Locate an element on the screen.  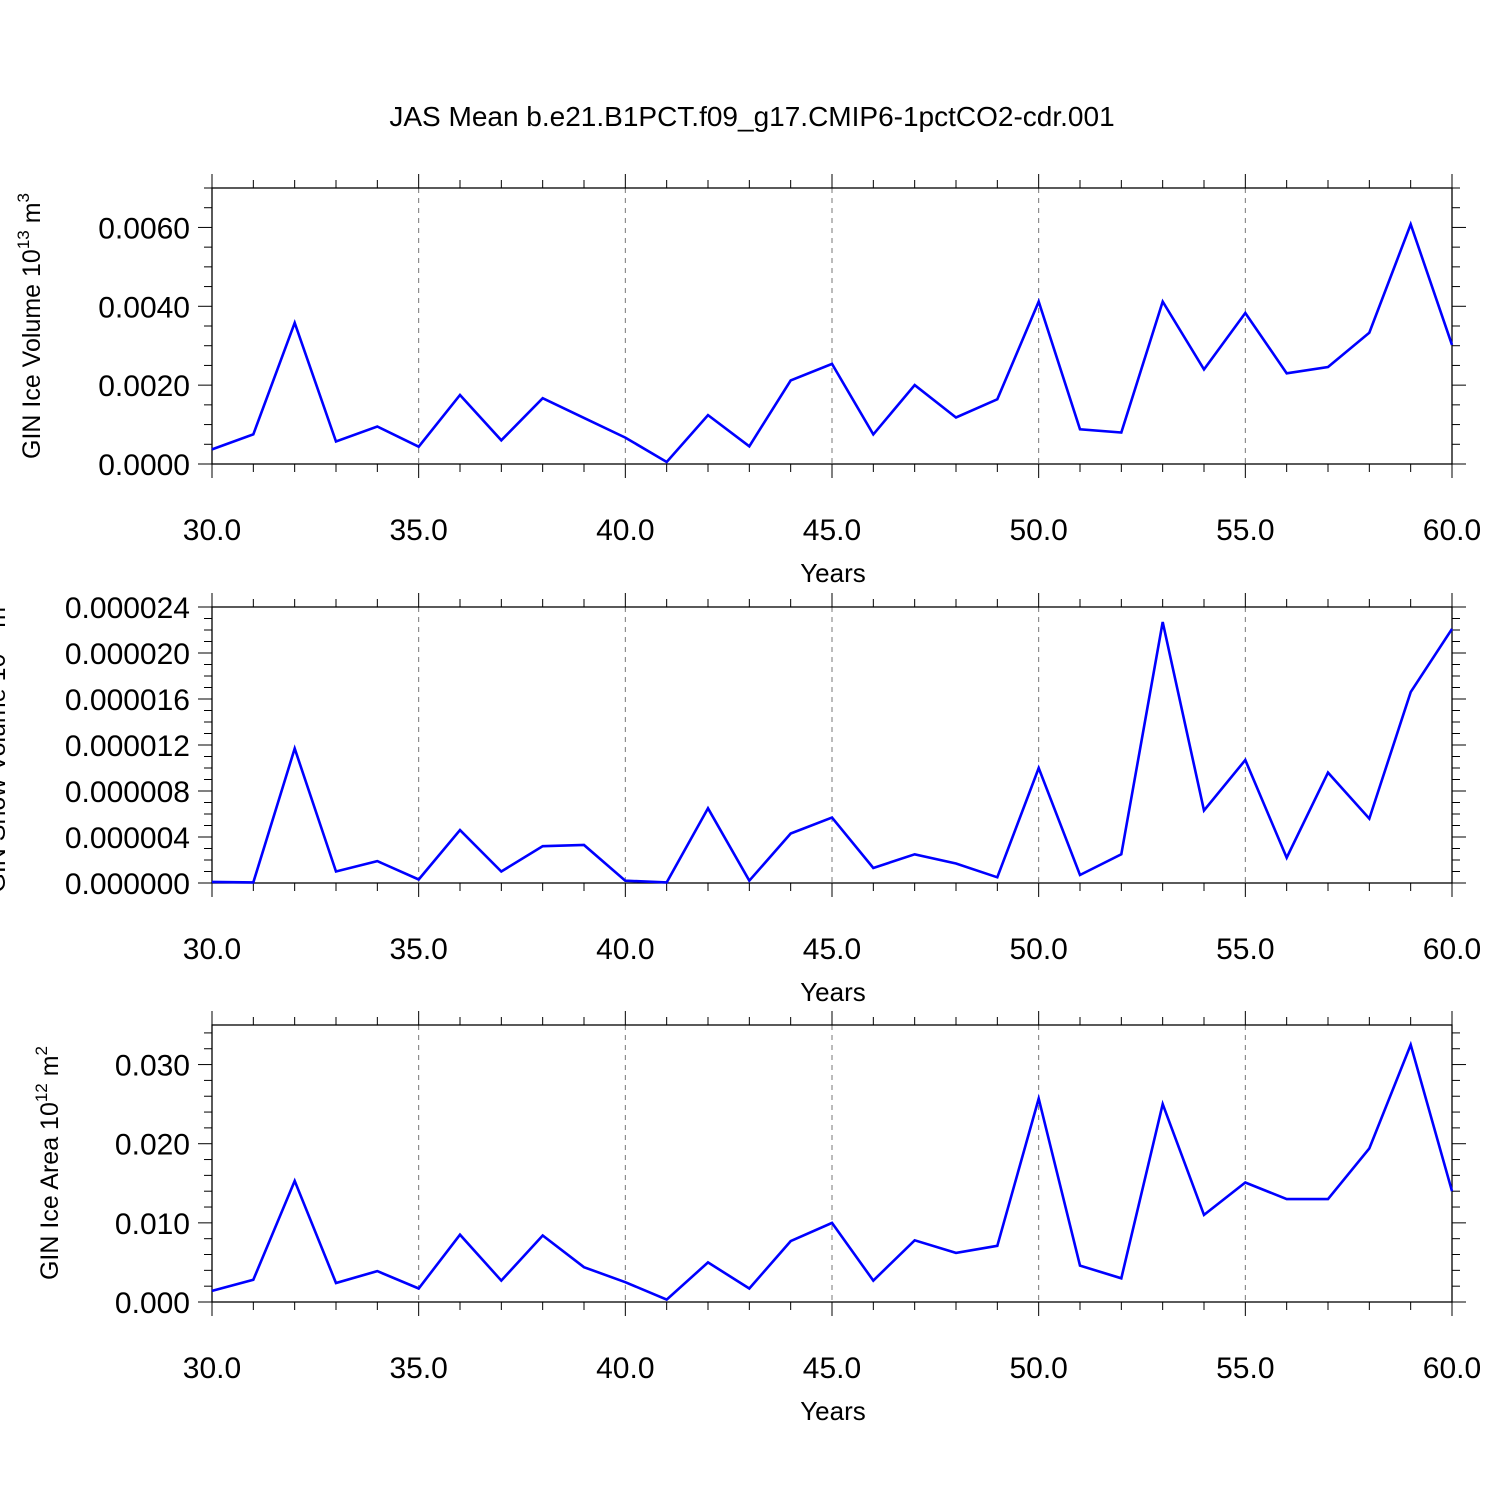
y-tick-label: 0.000004 is located at coordinates (127, 838).